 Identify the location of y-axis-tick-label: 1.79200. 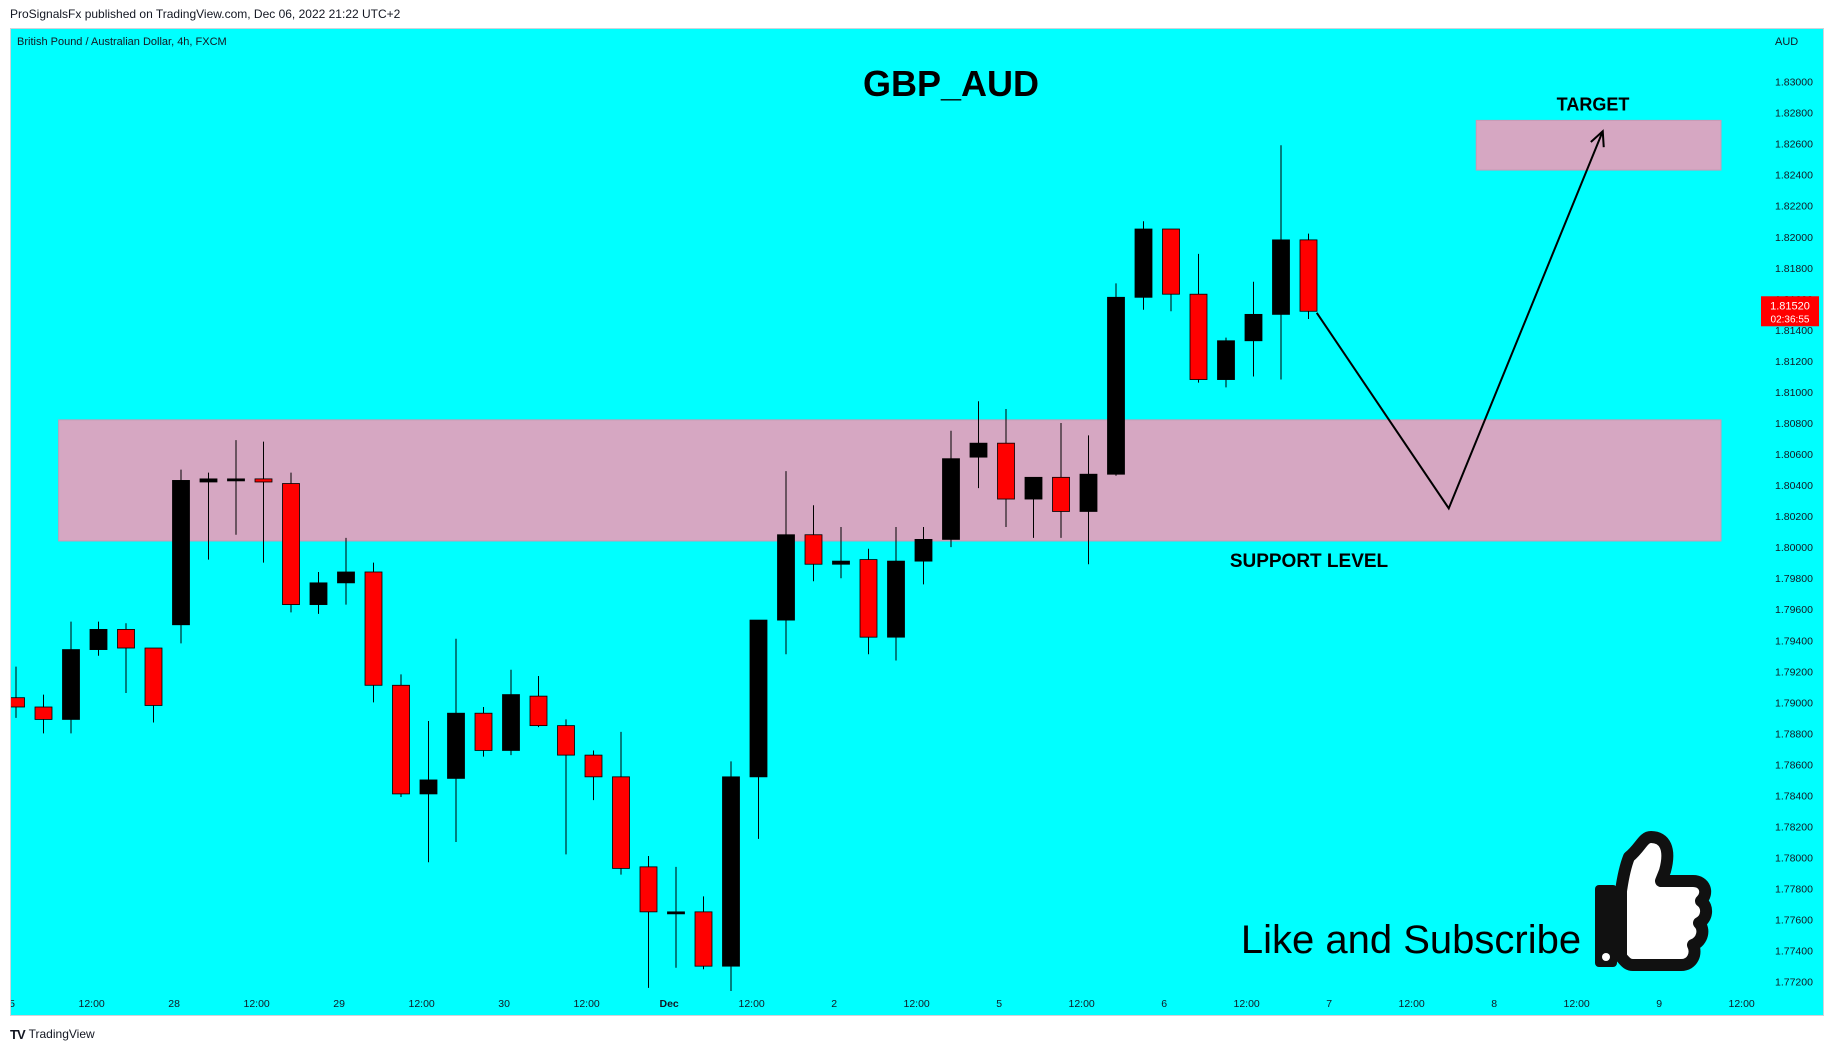
(1794, 672).